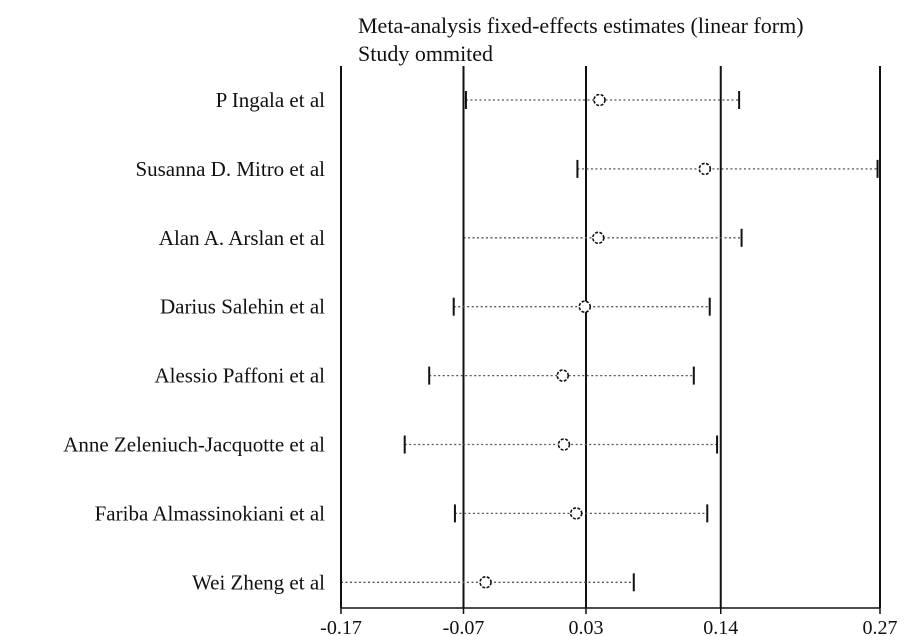 The height and width of the screenshot is (636, 904). Describe the element at coordinates (341, 626) in the screenshot. I see `x-tick-label: -0.17` at that location.